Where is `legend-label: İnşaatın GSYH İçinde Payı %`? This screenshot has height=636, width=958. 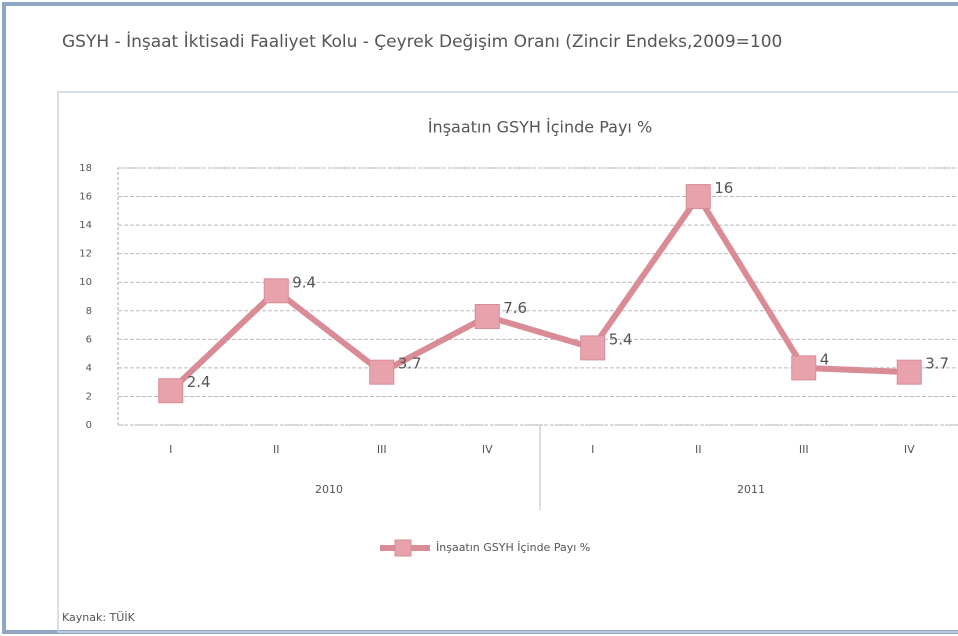
legend-label: İnşaatın GSYH İçinde Payı % is located at coordinates (513, 547).